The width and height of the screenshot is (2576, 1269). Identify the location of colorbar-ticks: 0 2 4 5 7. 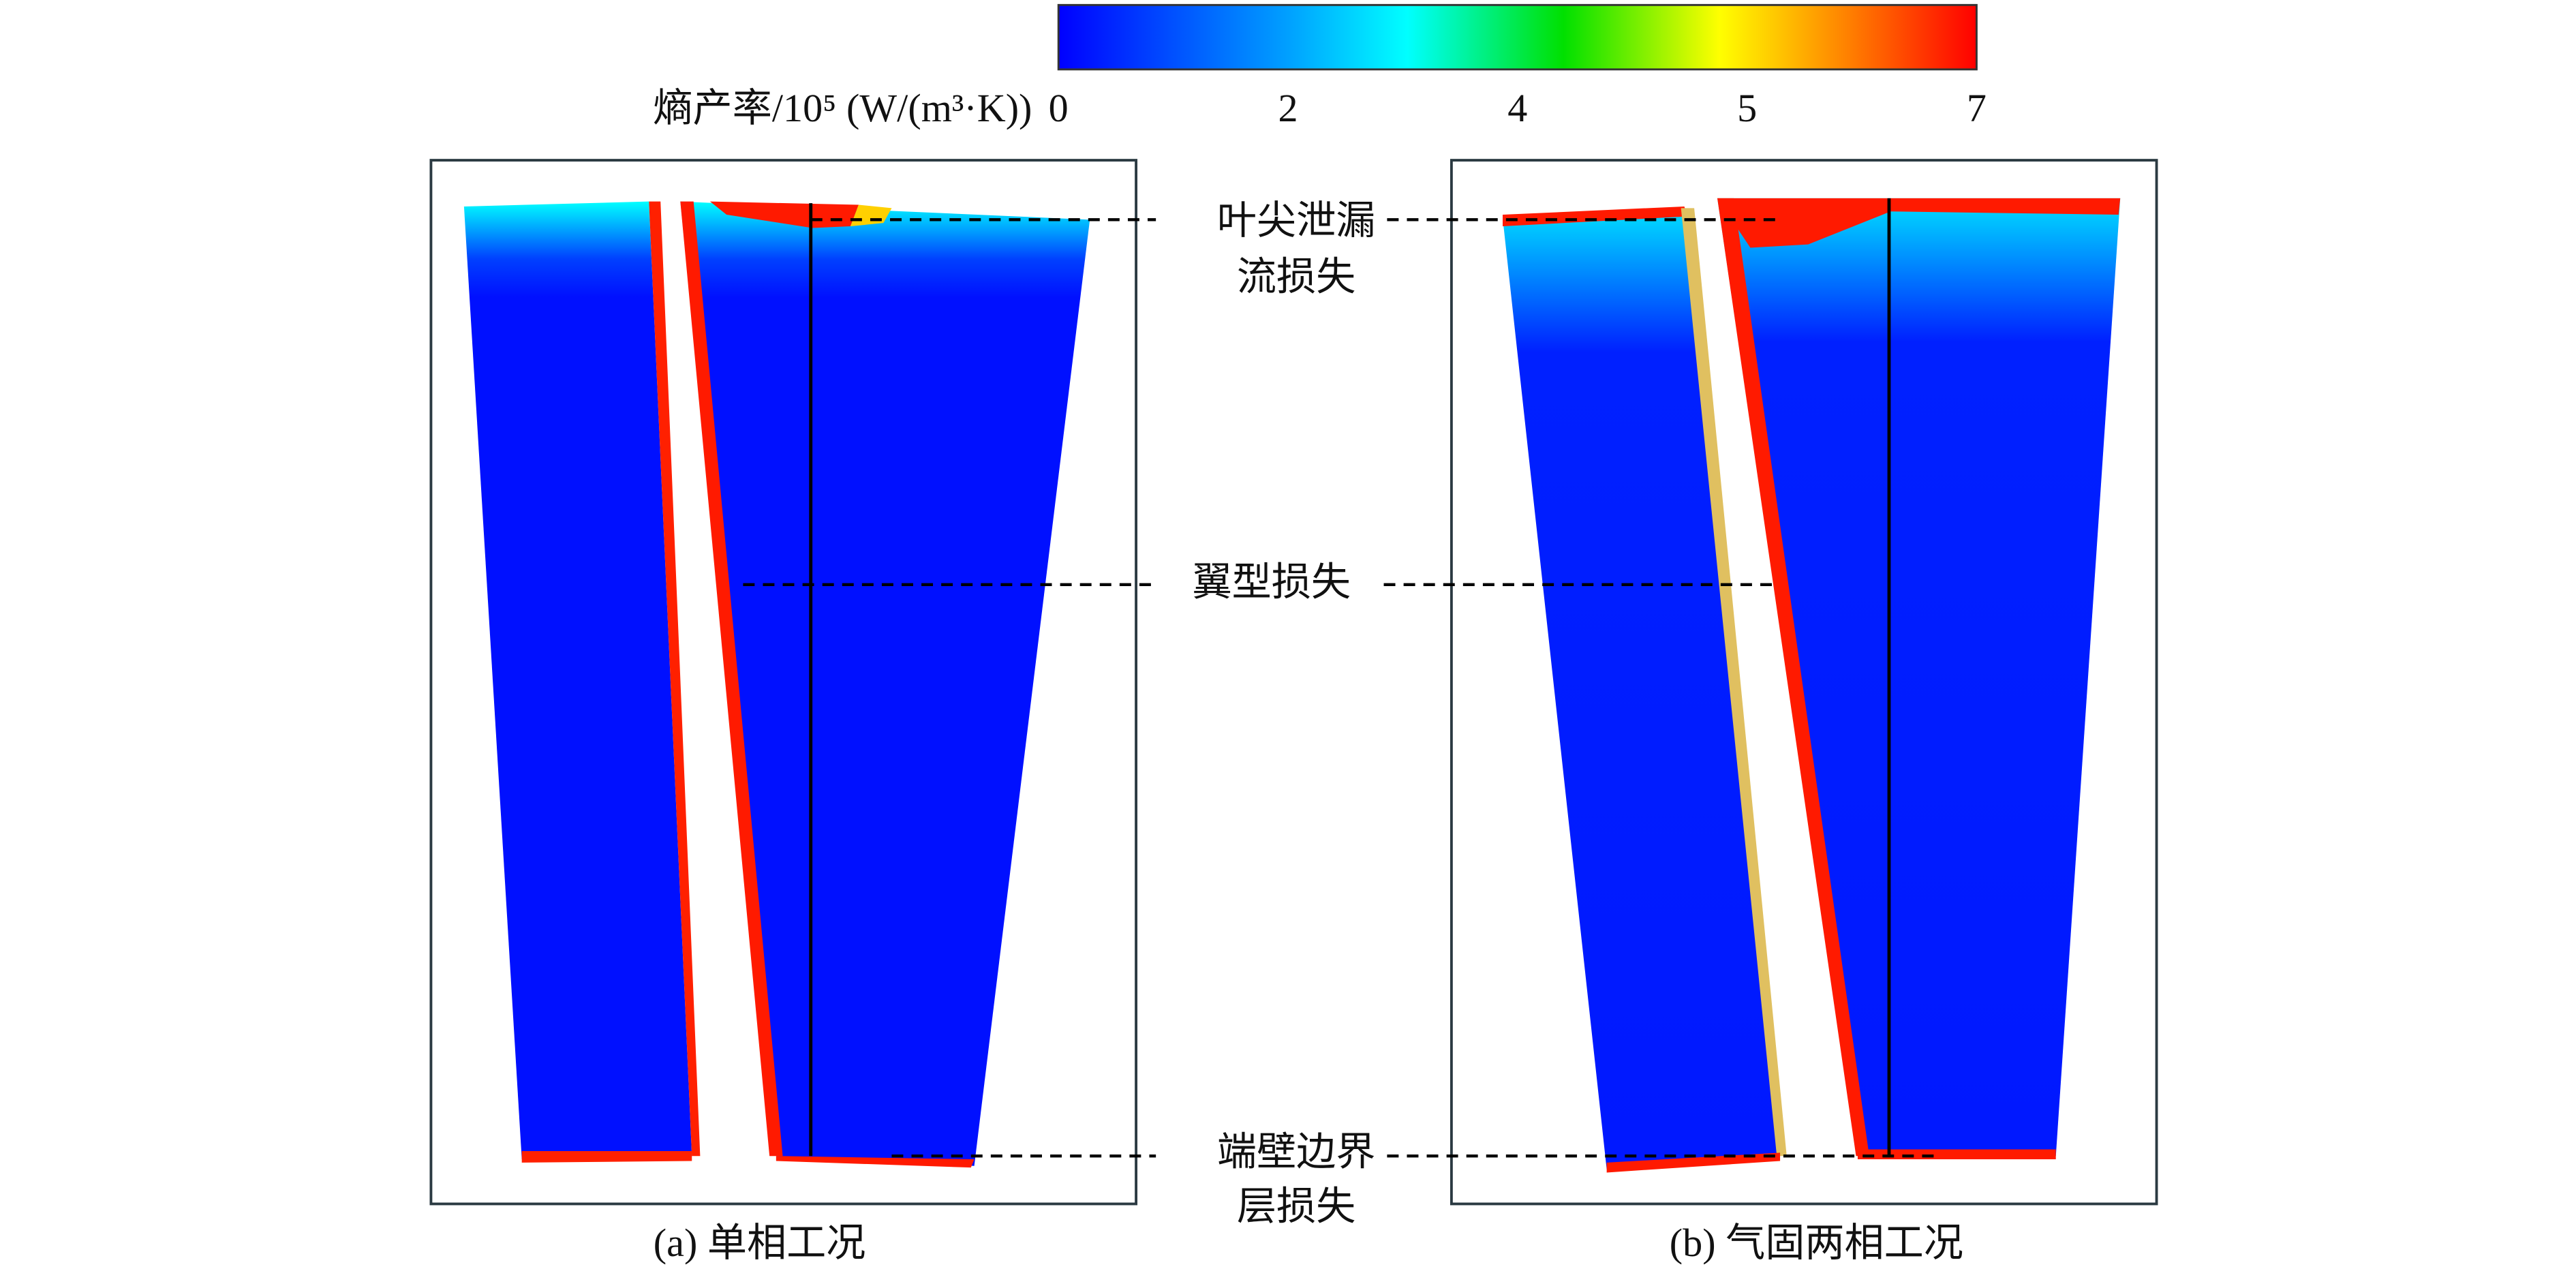
(1518, 108).